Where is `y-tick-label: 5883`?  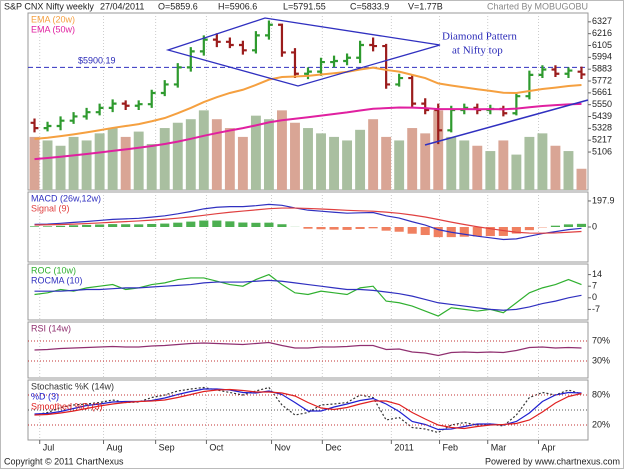 y-tick-label: 5883 is located at coordinates (602, 69).